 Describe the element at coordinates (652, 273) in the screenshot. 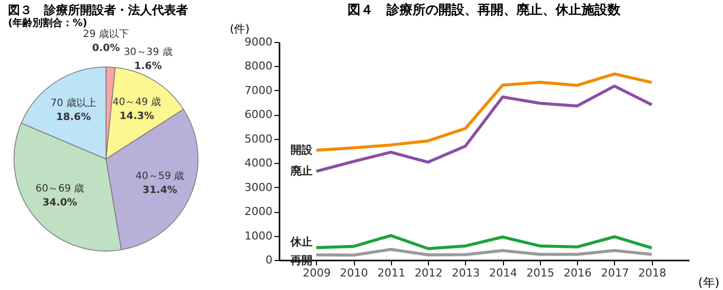

I see `x-tick-label: 2018` at that location.